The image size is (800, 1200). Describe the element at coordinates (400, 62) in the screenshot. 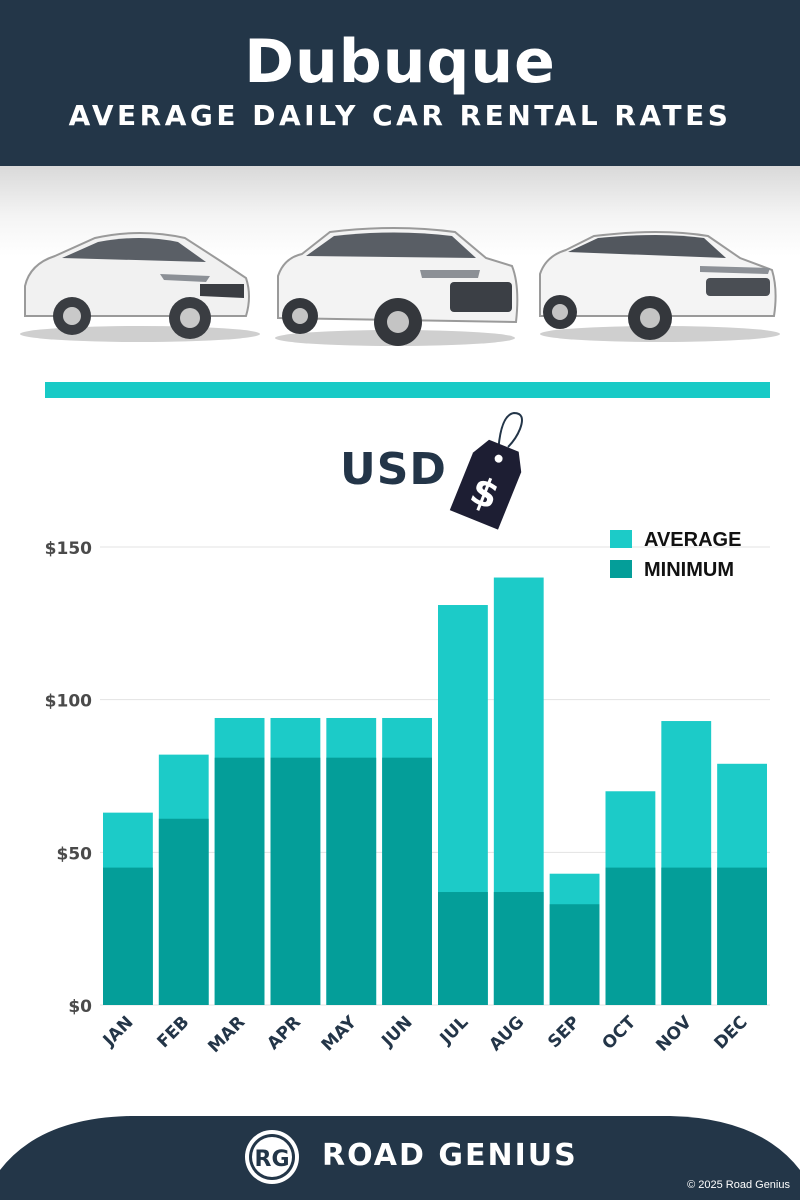

I see `page-title: Dubuque` at that location.